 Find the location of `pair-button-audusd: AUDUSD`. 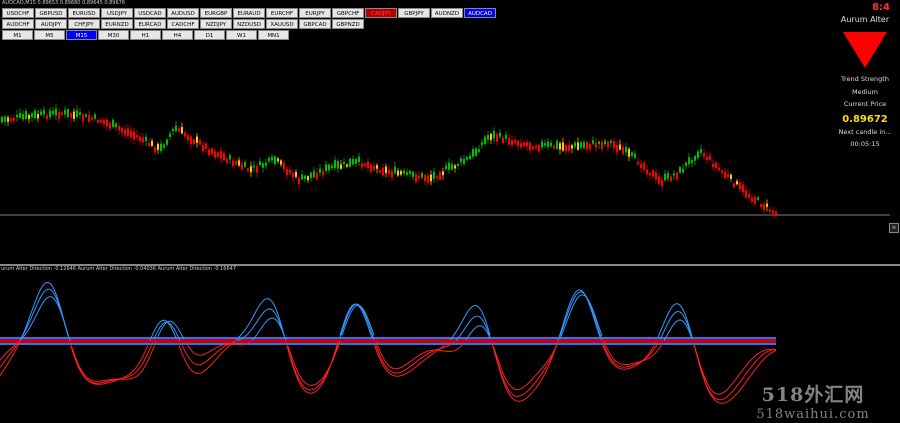

pair-button-audusd: AUDUSD is located at coordinates (183, 13).